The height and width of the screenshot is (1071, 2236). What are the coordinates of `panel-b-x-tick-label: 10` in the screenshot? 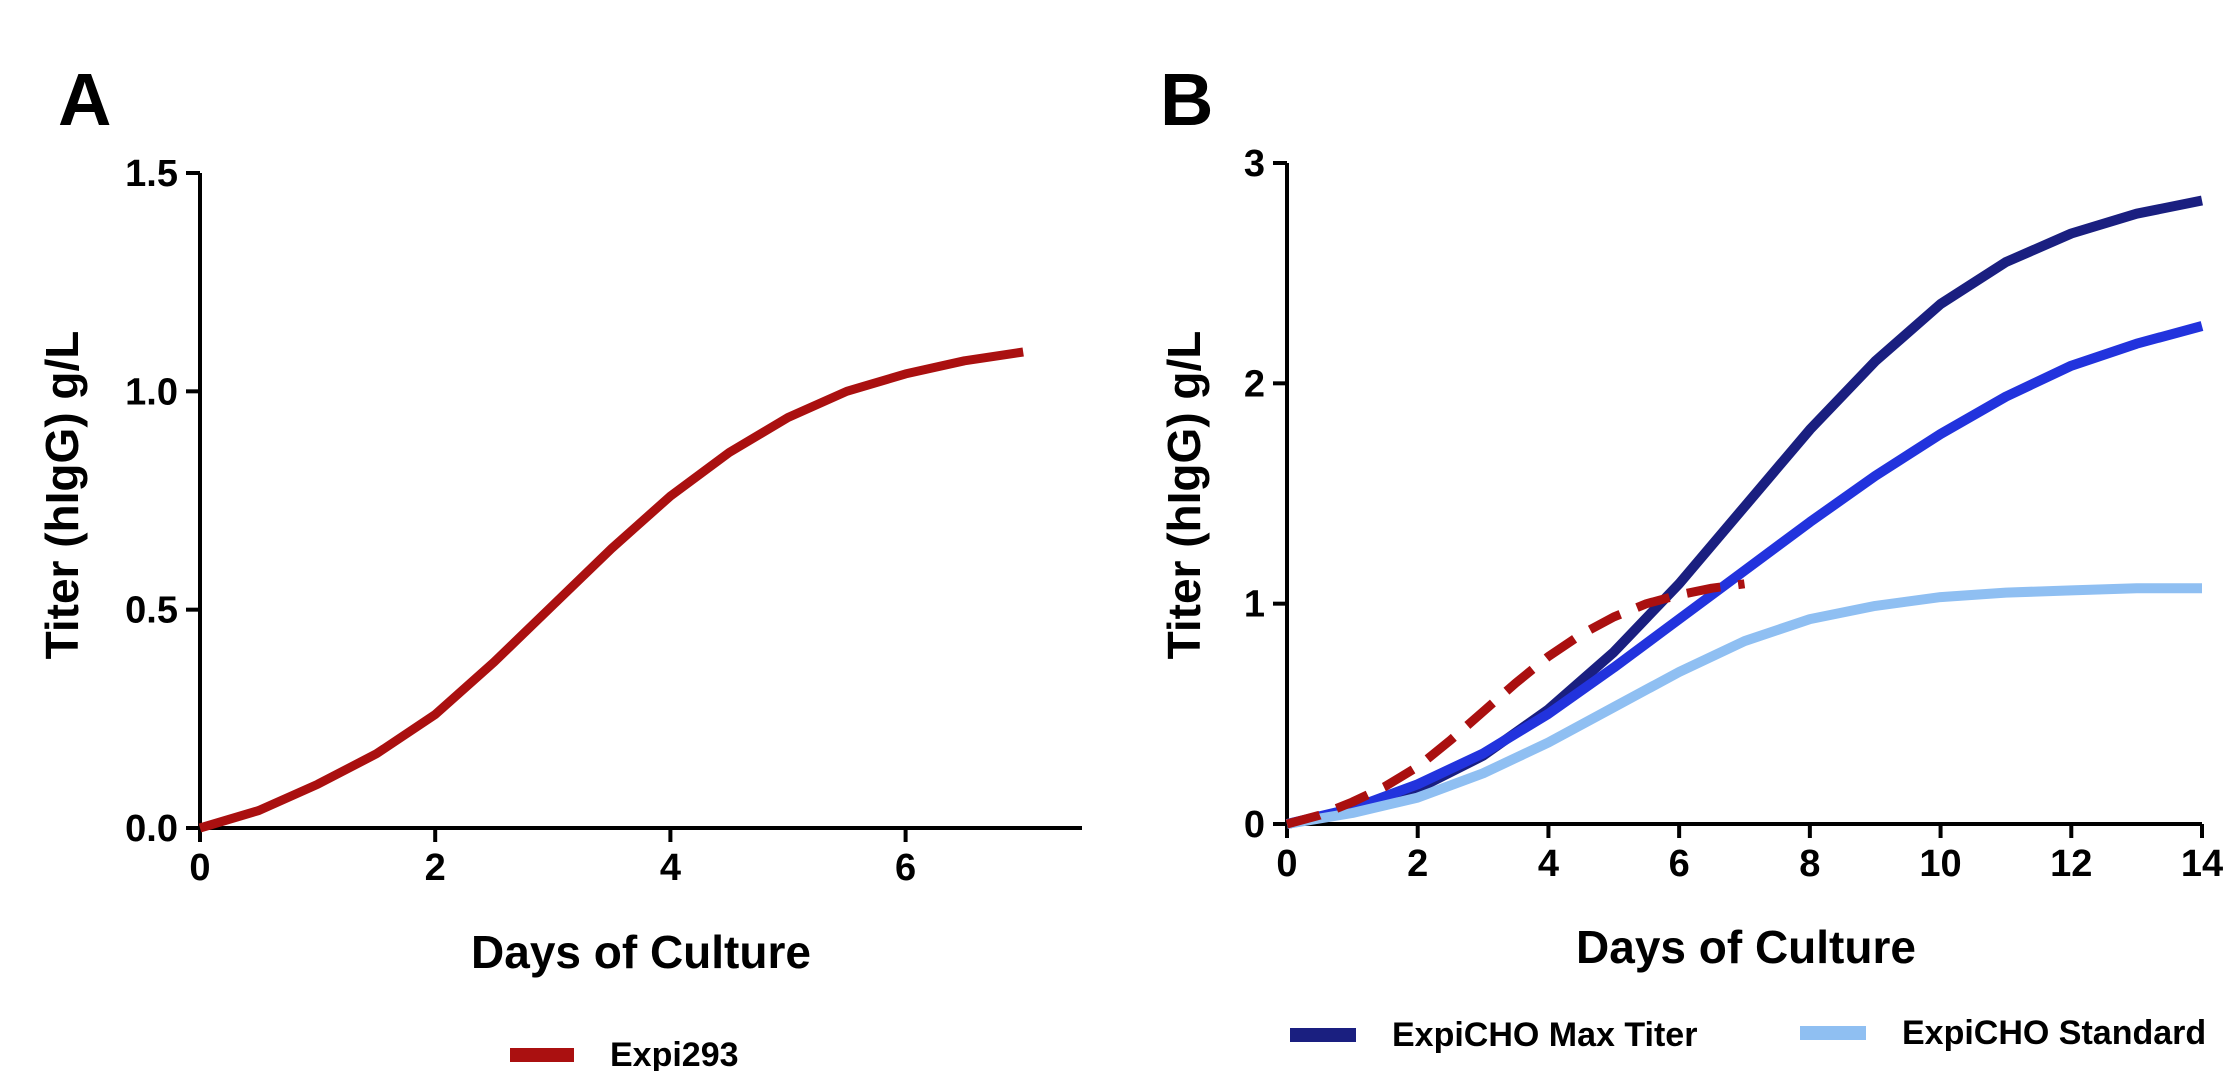 It's located at (1940, 864).